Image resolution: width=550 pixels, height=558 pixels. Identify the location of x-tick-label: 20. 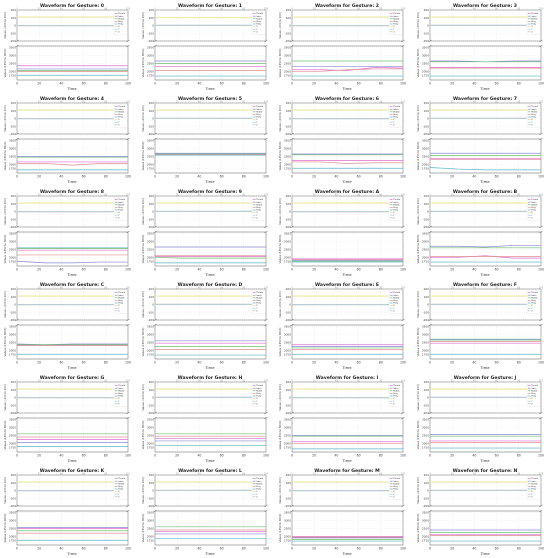
(177, 363).